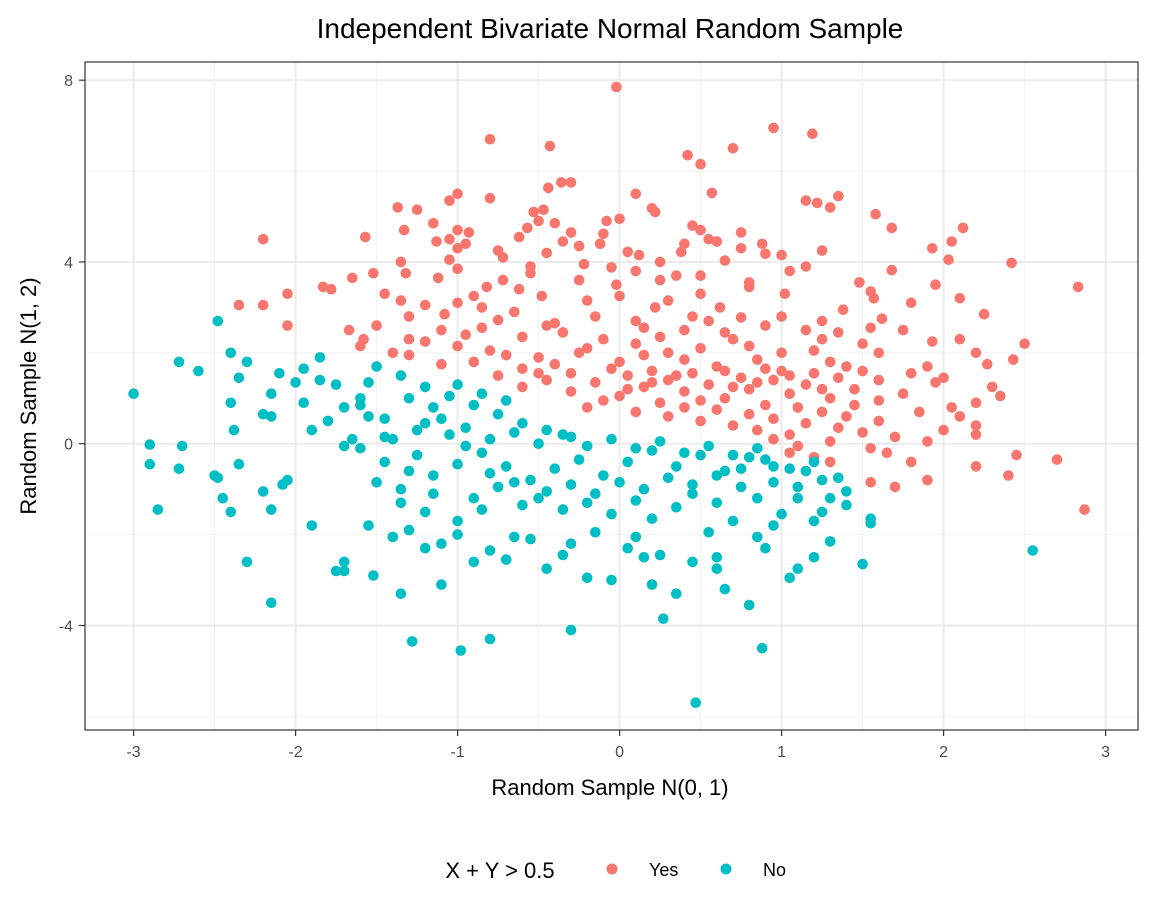 Image resolution: width=1152 pixels, height=921 pixels. What do you see at coordinates (619, 752) in the screenshot?
I see `x-tick-label: 0` at bounding box center [619, 752].